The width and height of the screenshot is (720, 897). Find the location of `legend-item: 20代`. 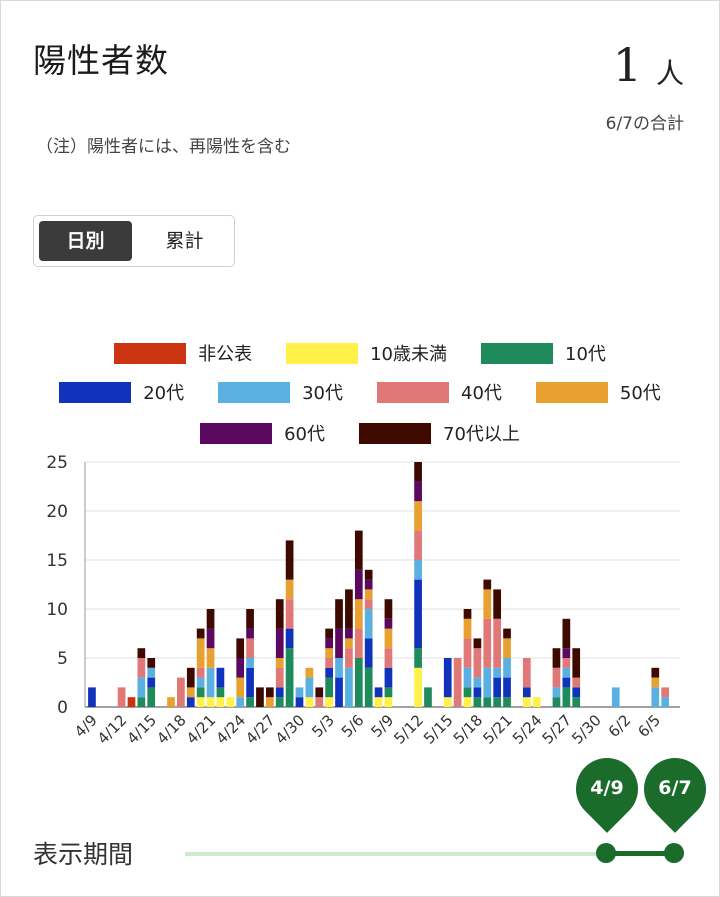

legend-item: 20代 is located at coordinates (121, 392).